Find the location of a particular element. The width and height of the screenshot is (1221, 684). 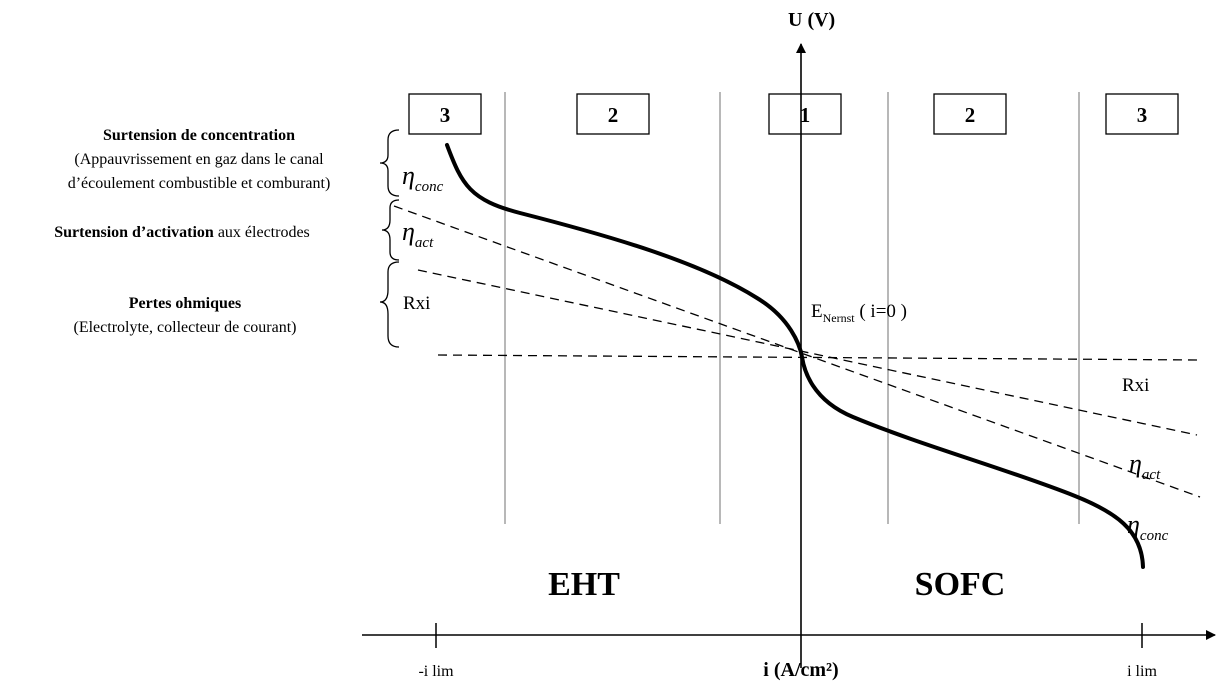

nernst-condition: ( i=0 ) is located at coordinates (881, 311).